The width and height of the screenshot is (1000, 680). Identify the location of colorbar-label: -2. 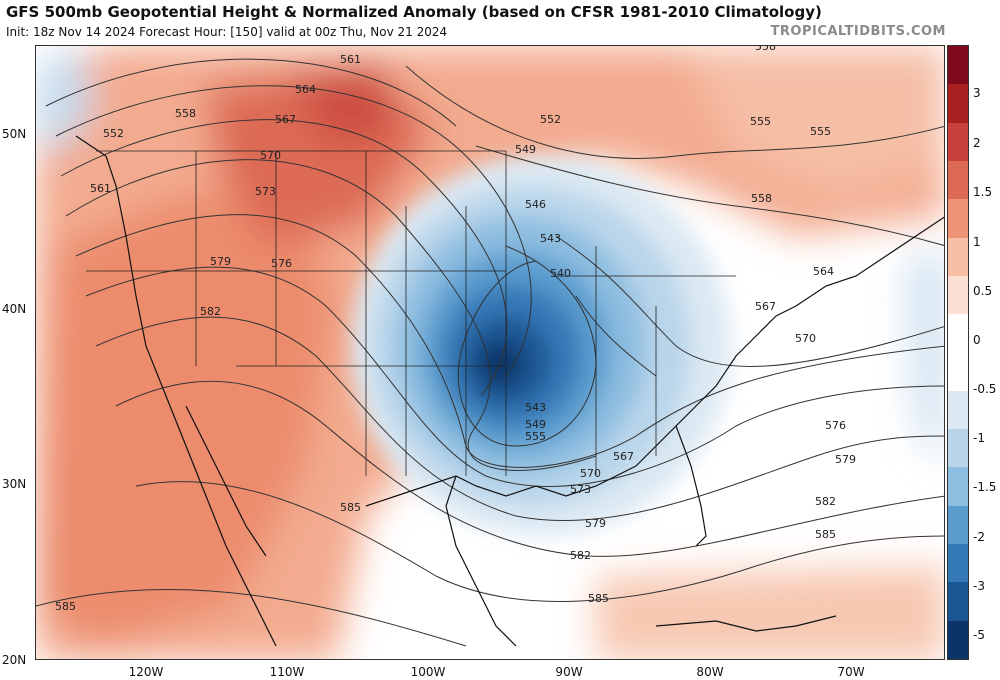
(979, 537).